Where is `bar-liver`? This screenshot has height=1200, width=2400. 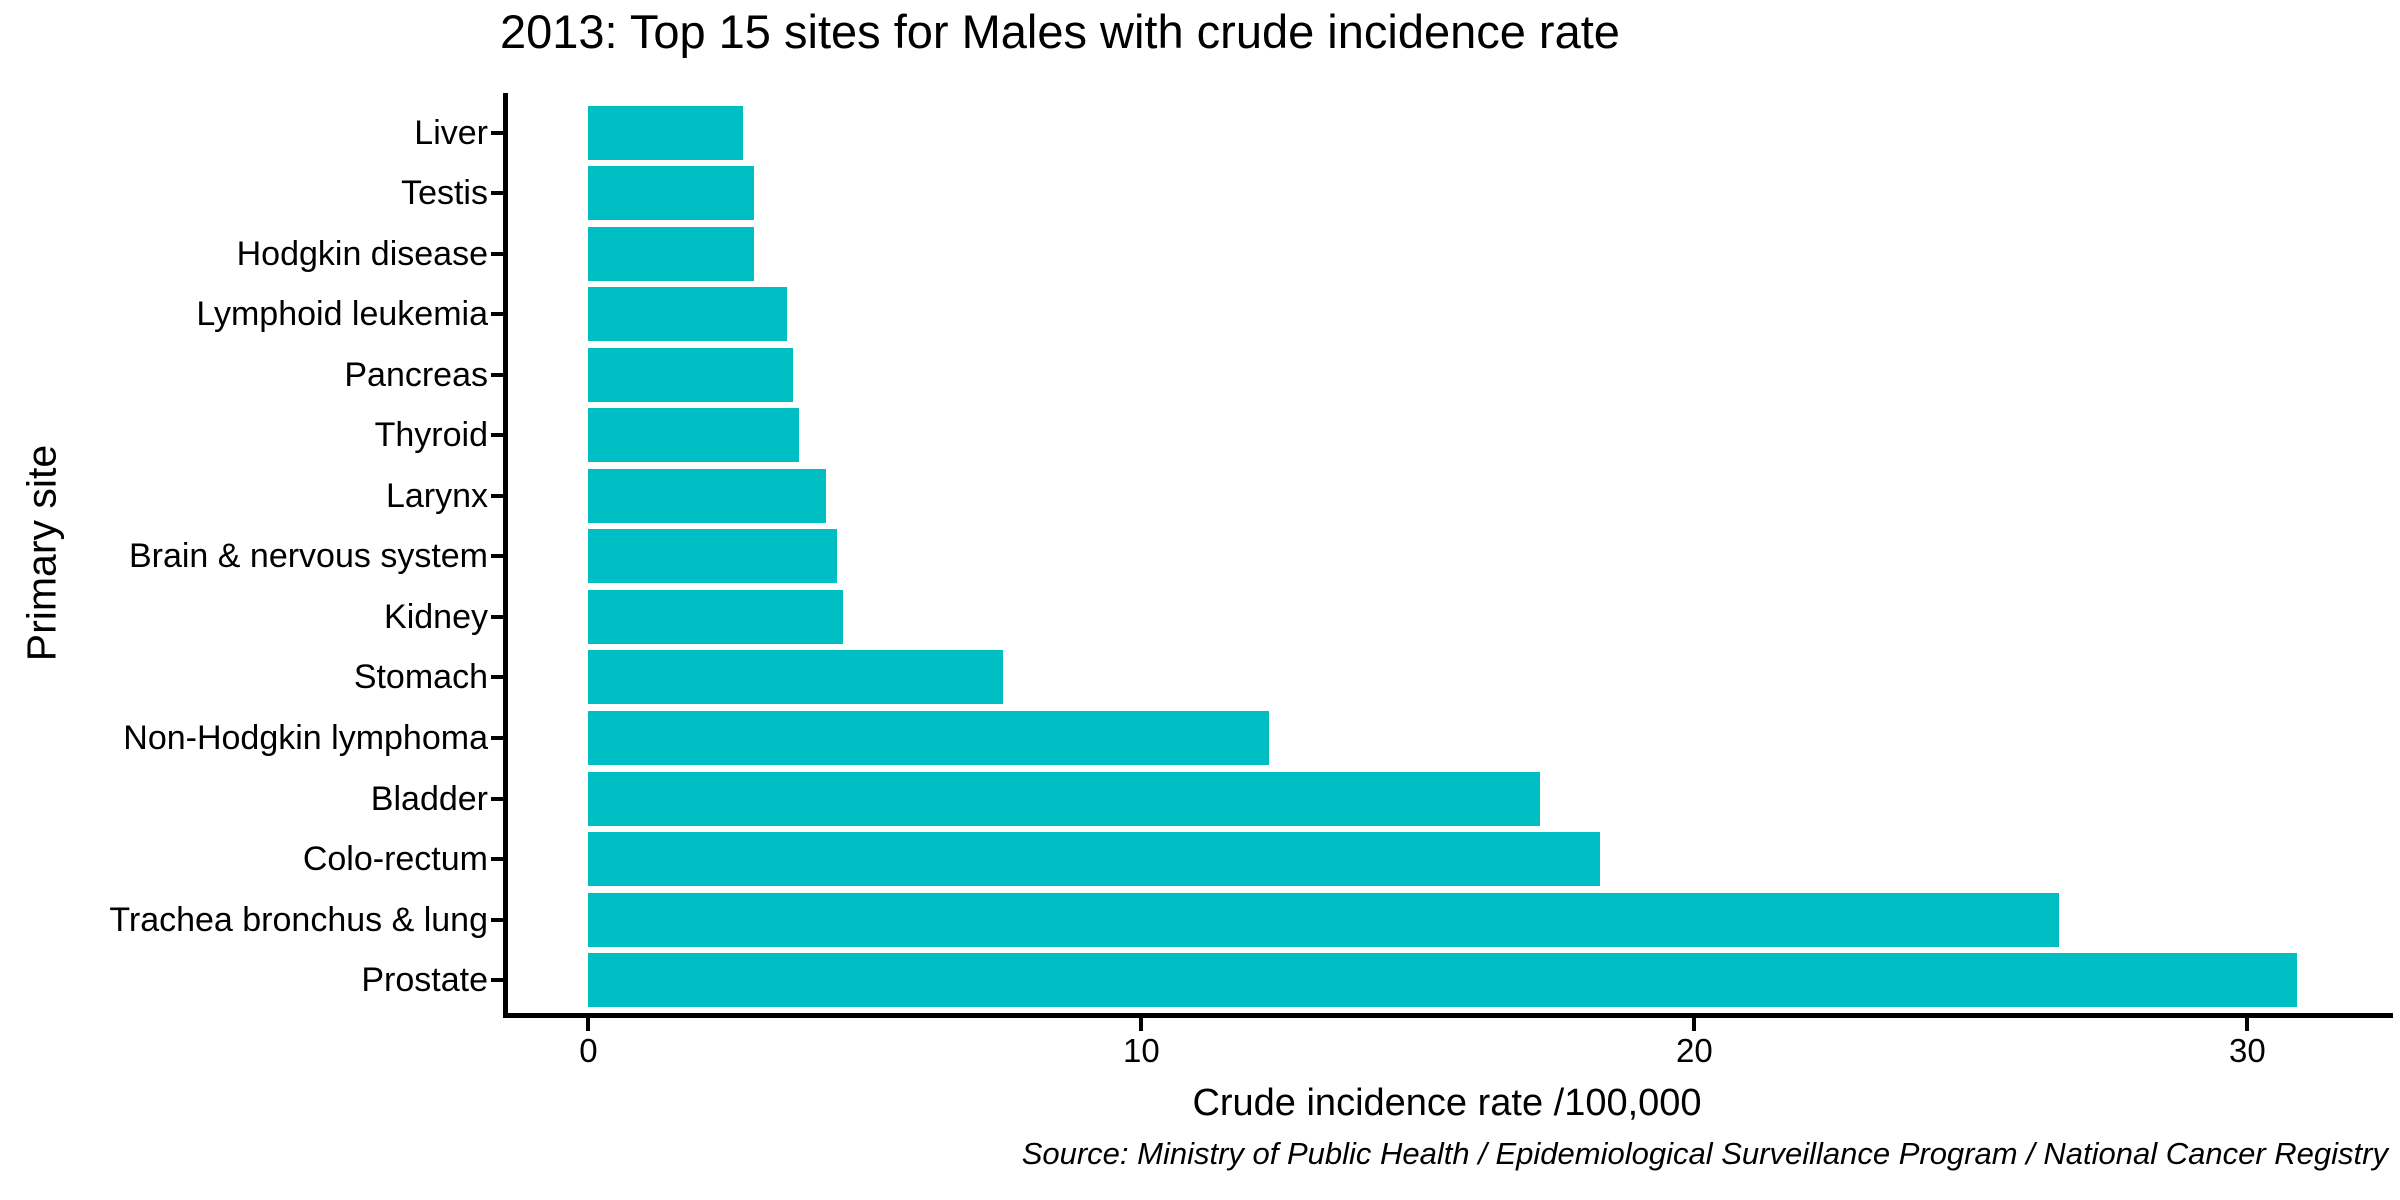 bar-liver is located at coordinates (666, 132).